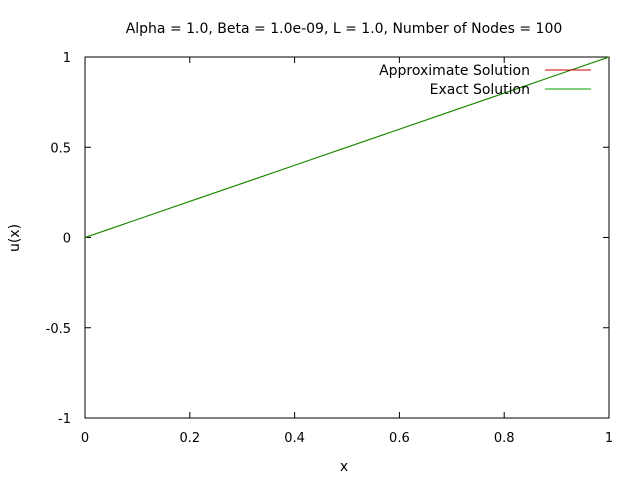 This screenshot has height=480, width=640. Describe the element at coordinates (504, 438) in the screenshot. I see `x-tick-label: 0.8` at that location.